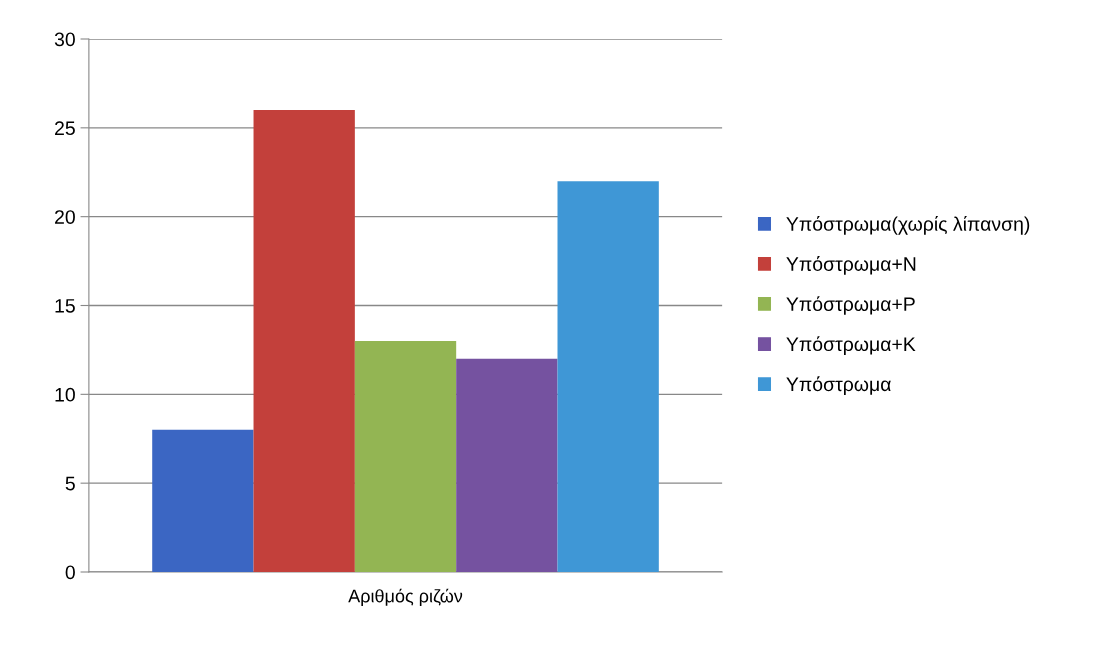  What do you see at coordinates (70, 483) in the screenshot?
I see `y-tick-label: 5` at bounding box center [70, 483].